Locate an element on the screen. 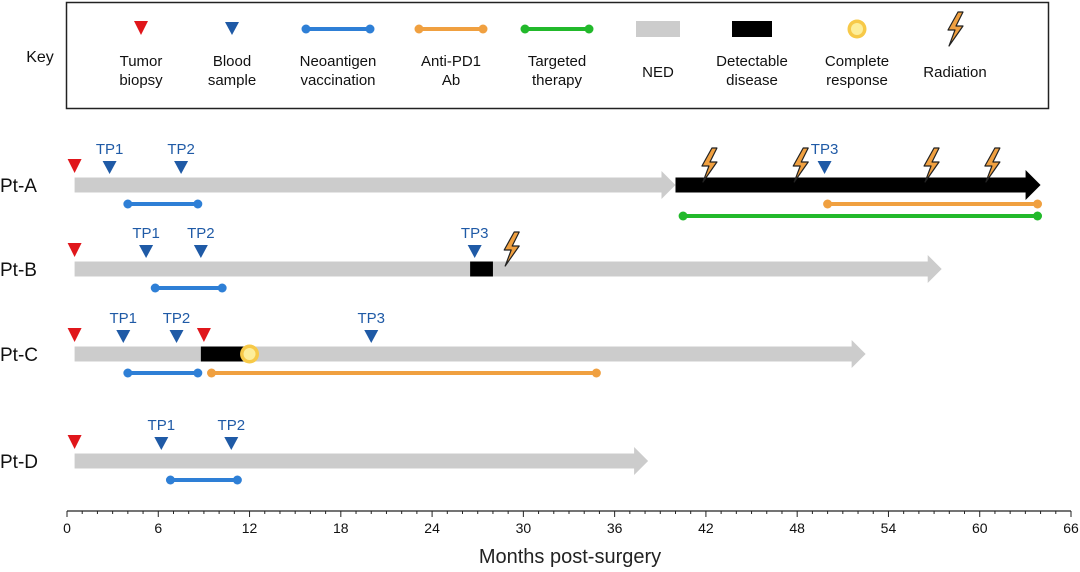 The image size is (1080, 572). ned-swatch is located at coordinates (658, 29).